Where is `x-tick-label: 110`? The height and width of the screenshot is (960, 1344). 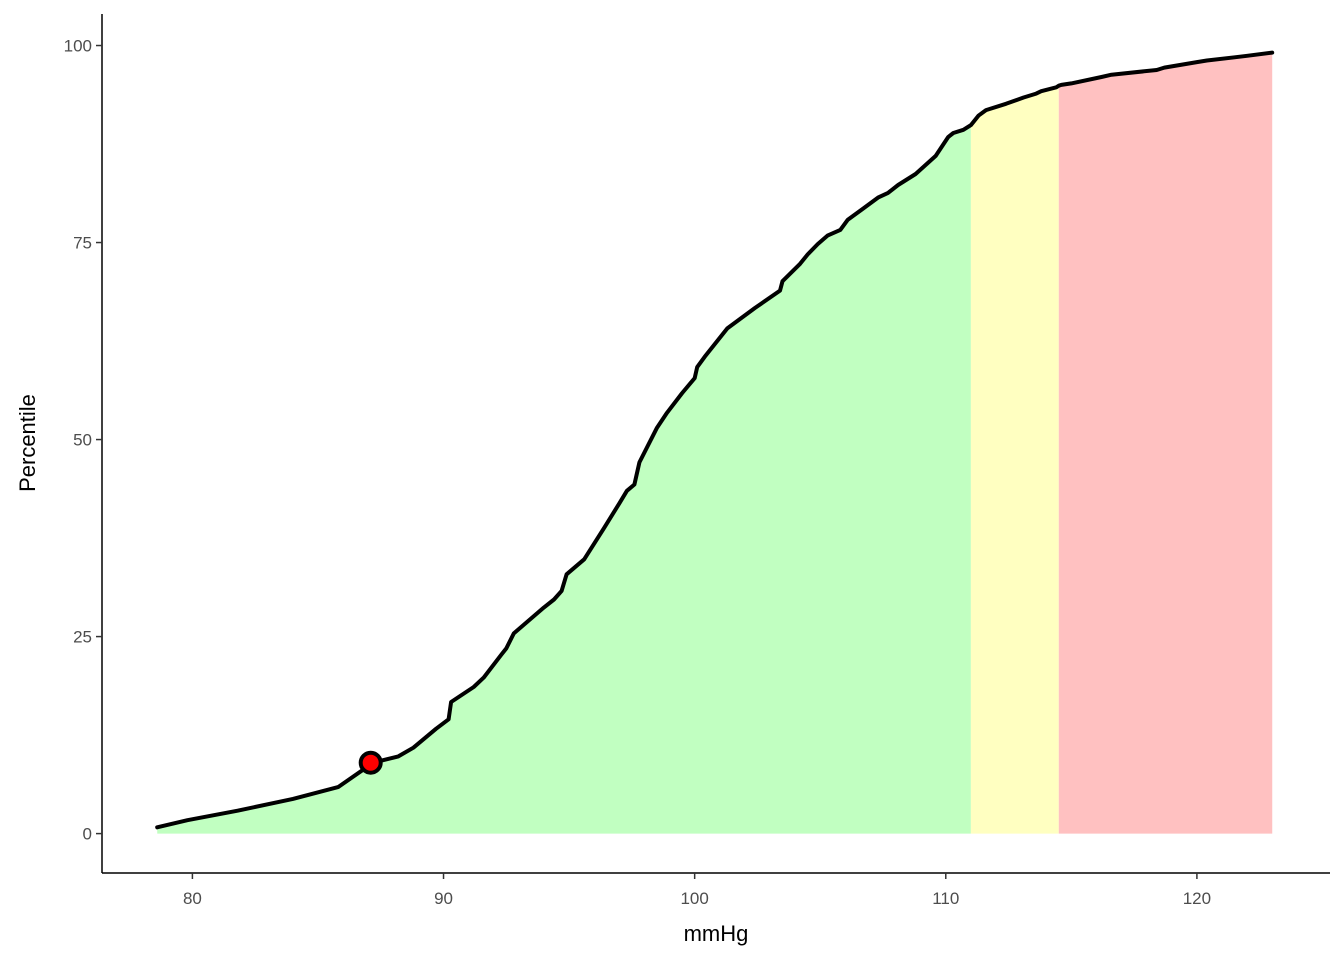
x-tick-label: 110 is located at coordinates (945, 898).